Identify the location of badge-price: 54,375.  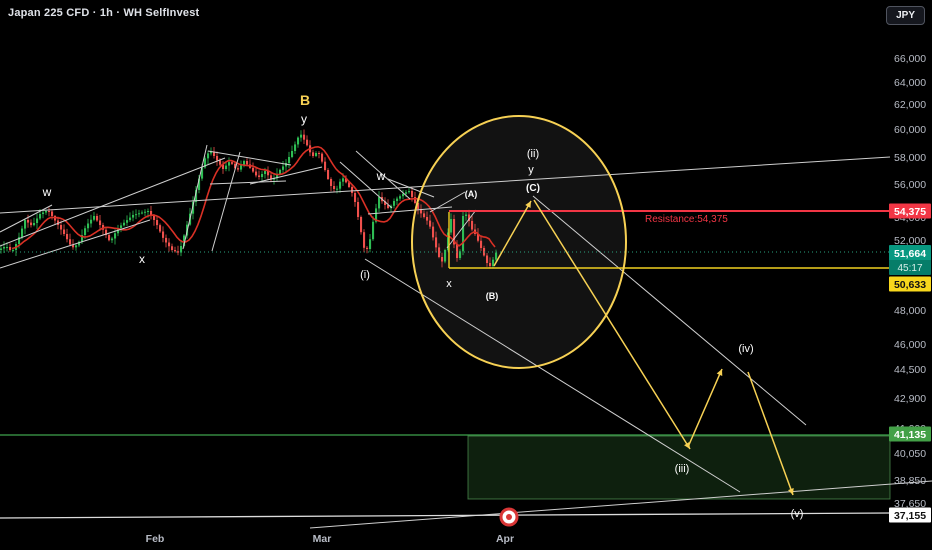
(910, 212).